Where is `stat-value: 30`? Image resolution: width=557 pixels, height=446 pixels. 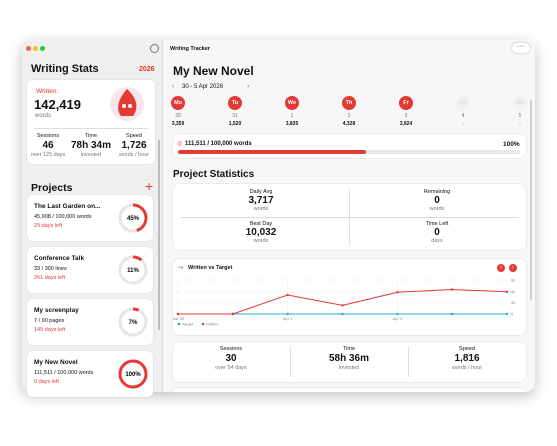 stat-value: 30 is located at coordinates (231, 358).